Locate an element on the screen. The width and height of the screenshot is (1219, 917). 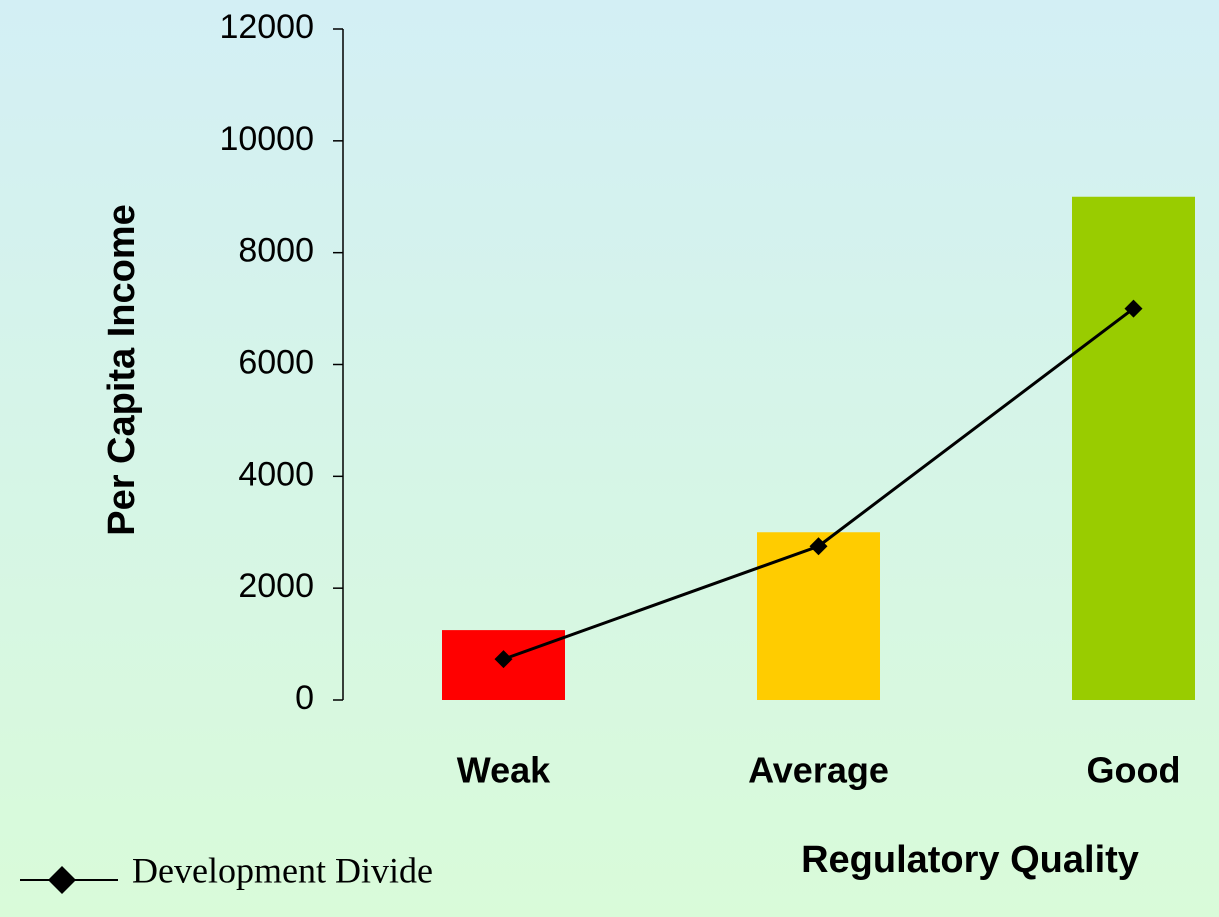
x-axis-title: Regulatory Quality is located at coordinates (970, 860).